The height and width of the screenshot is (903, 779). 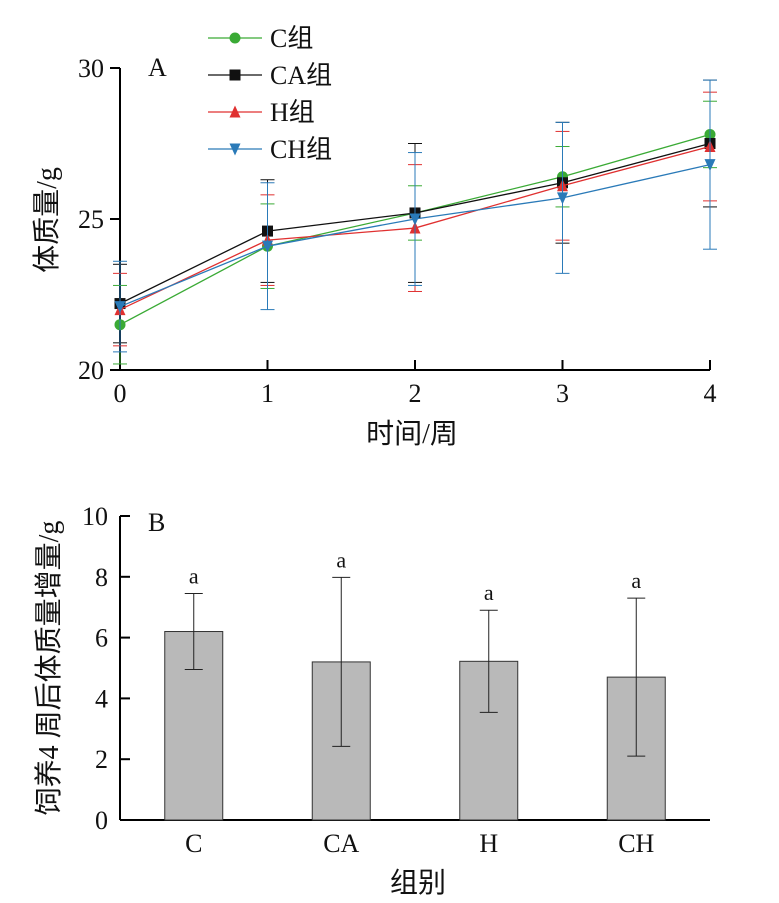 I want to click on b-x-tick-label: CA, so click(x=341, y=843).